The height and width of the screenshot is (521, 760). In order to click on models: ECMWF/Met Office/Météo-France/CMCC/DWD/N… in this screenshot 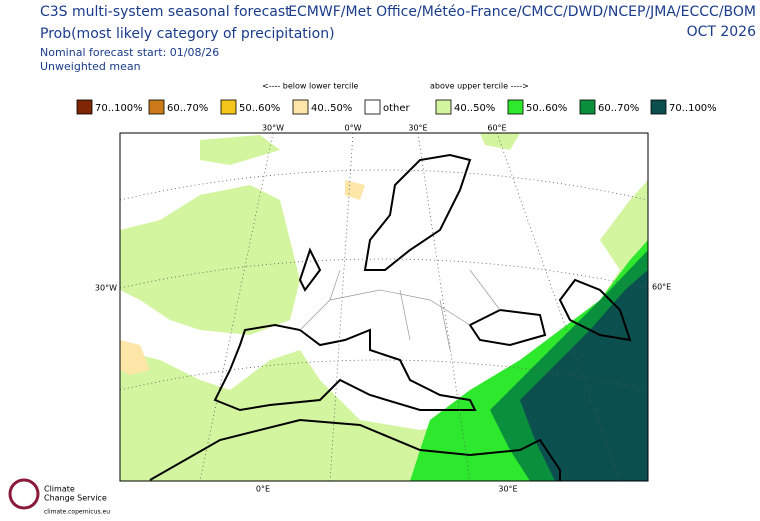, I will do `click(522, 12)`.